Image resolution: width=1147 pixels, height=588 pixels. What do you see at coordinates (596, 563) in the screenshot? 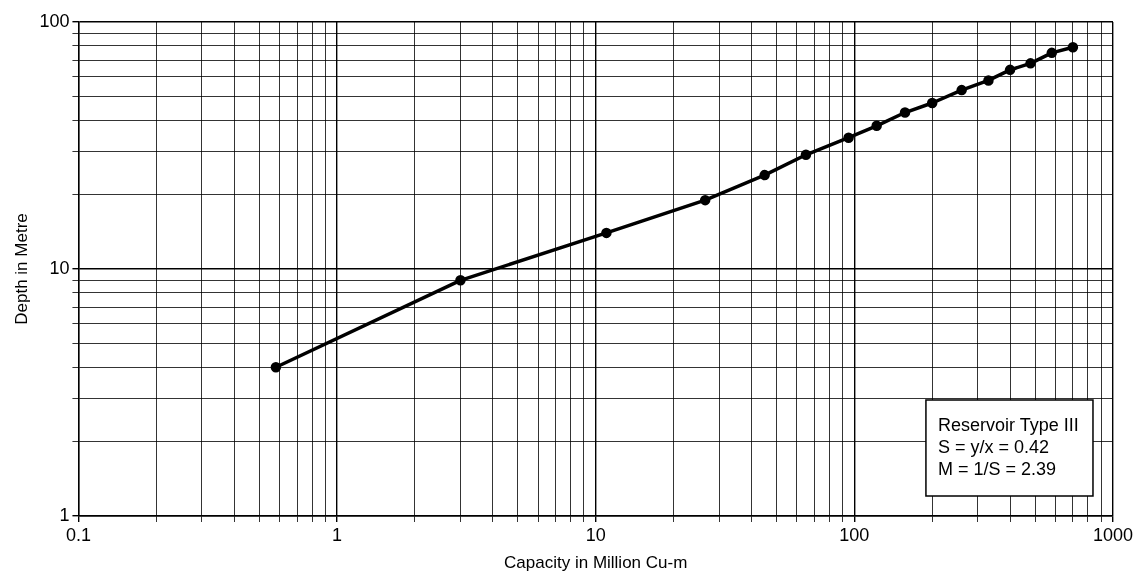
I see `x-axis-title: Capacity in Million Cu-m` at bounding box center [596, 563].